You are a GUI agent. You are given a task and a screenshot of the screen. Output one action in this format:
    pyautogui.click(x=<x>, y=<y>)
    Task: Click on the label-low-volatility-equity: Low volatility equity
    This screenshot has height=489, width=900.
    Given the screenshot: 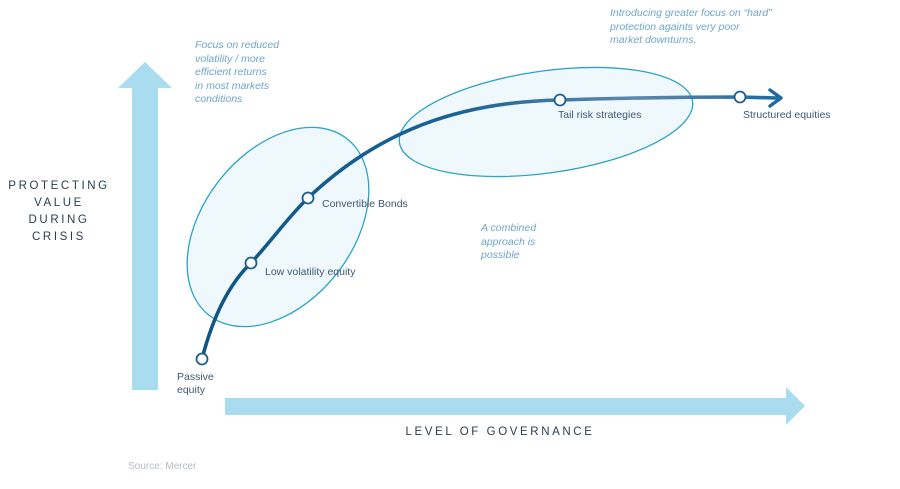 What is the action you would take?
    pyautogui.click(x=310, y=272)
    